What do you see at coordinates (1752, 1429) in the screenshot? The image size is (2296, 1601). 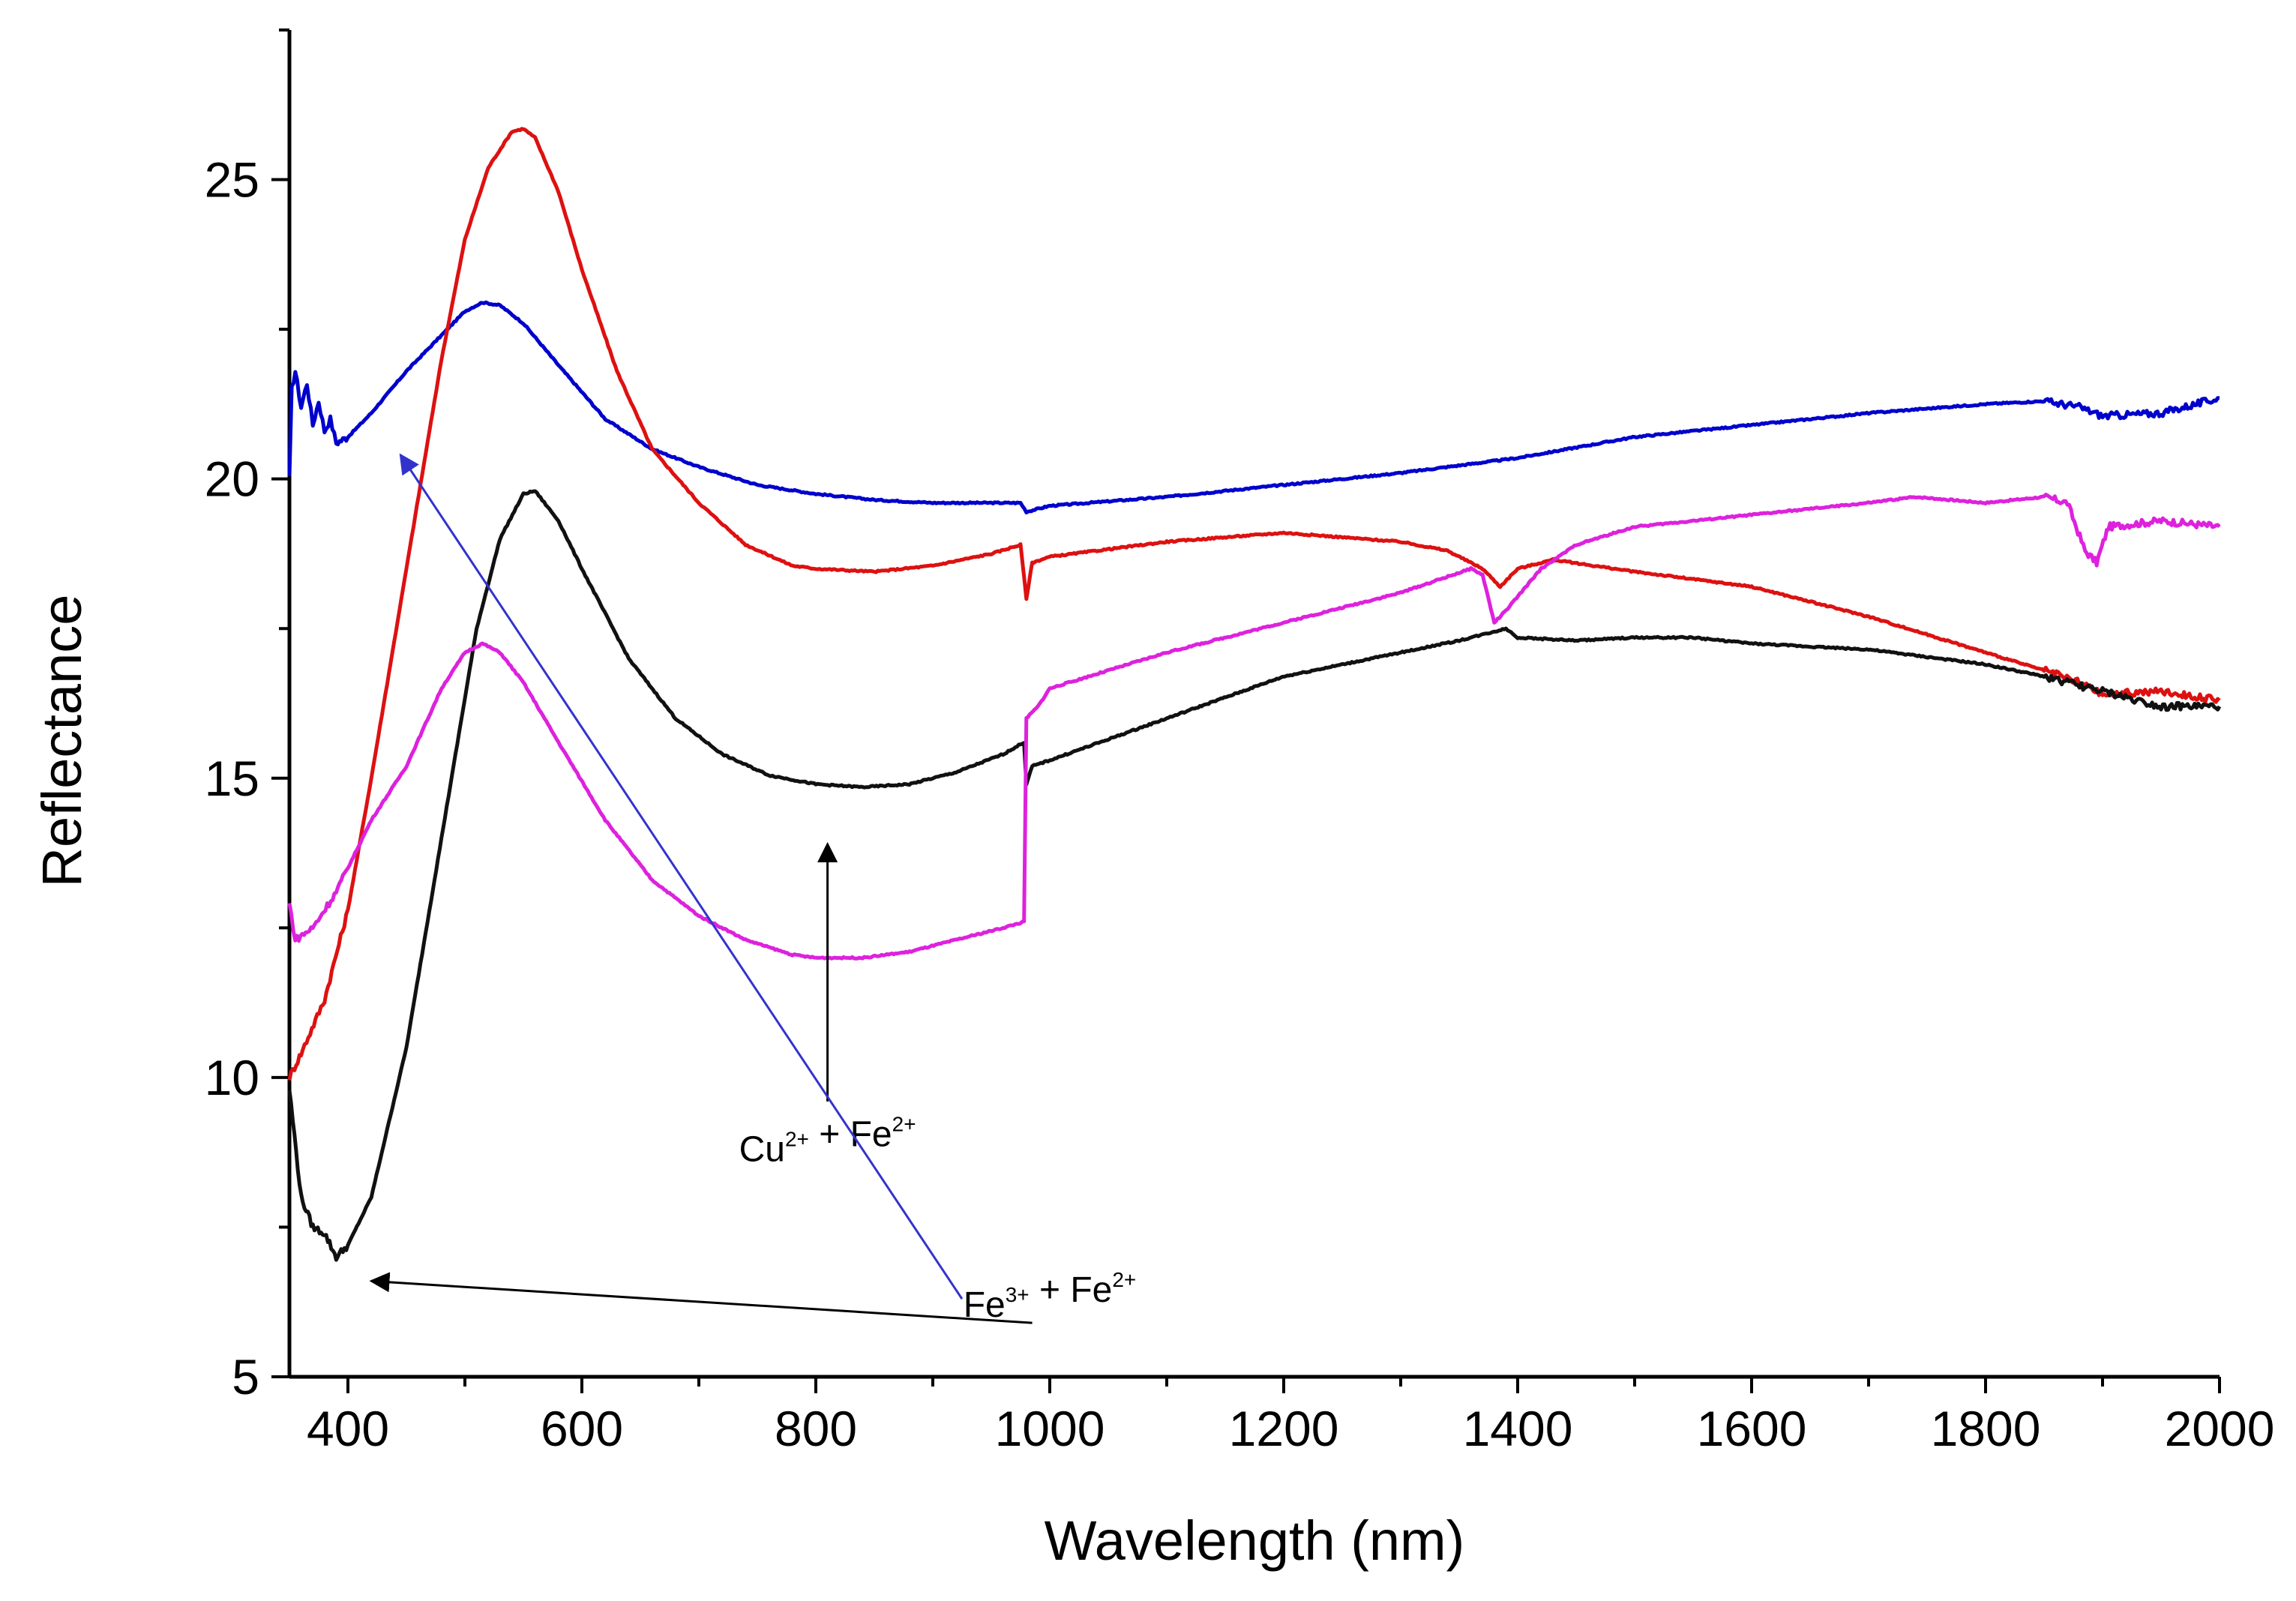 I see `x-tick-label: 1600` at bounding box center [1752, 1429].